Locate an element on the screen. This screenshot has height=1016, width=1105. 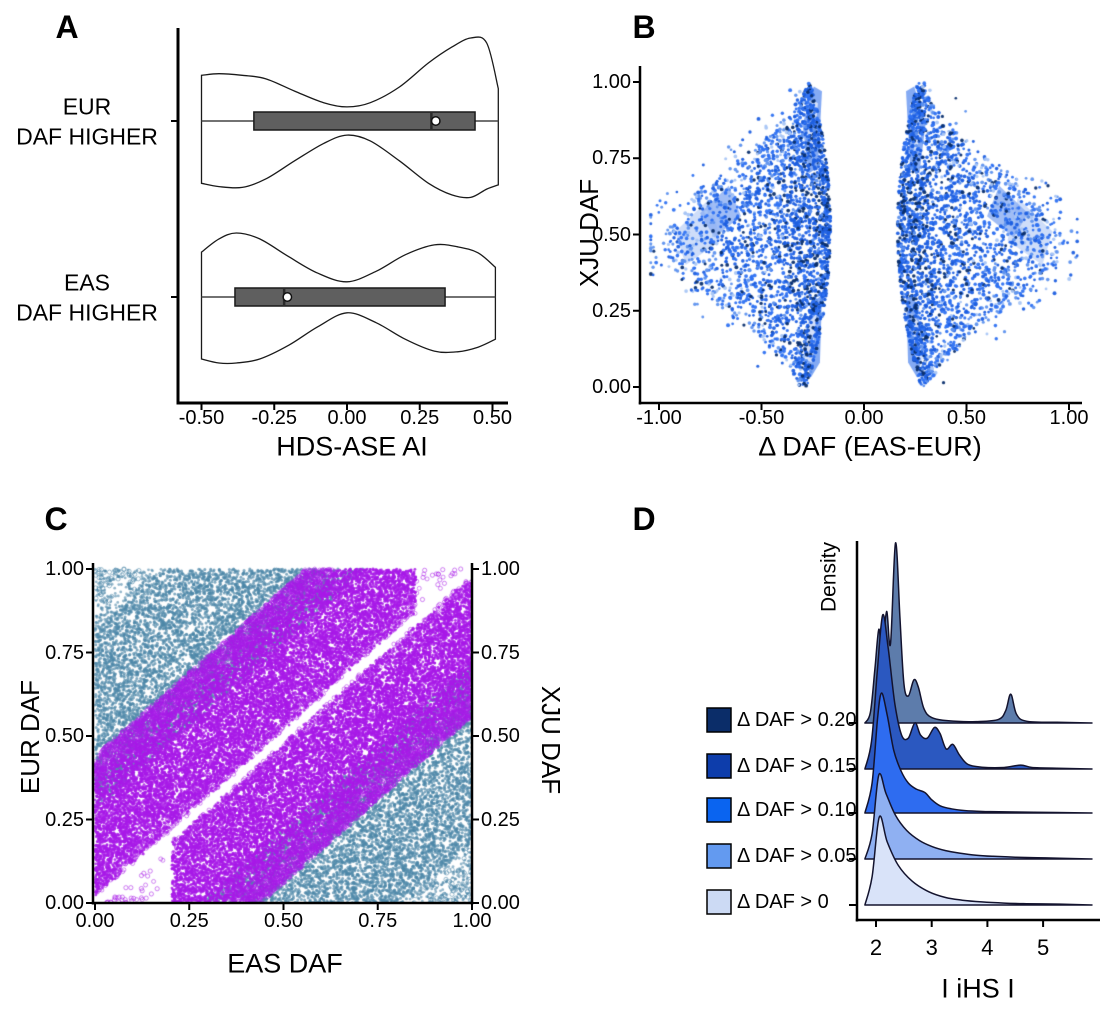
panel-a-letter: A is located at coordinates (67, 27).